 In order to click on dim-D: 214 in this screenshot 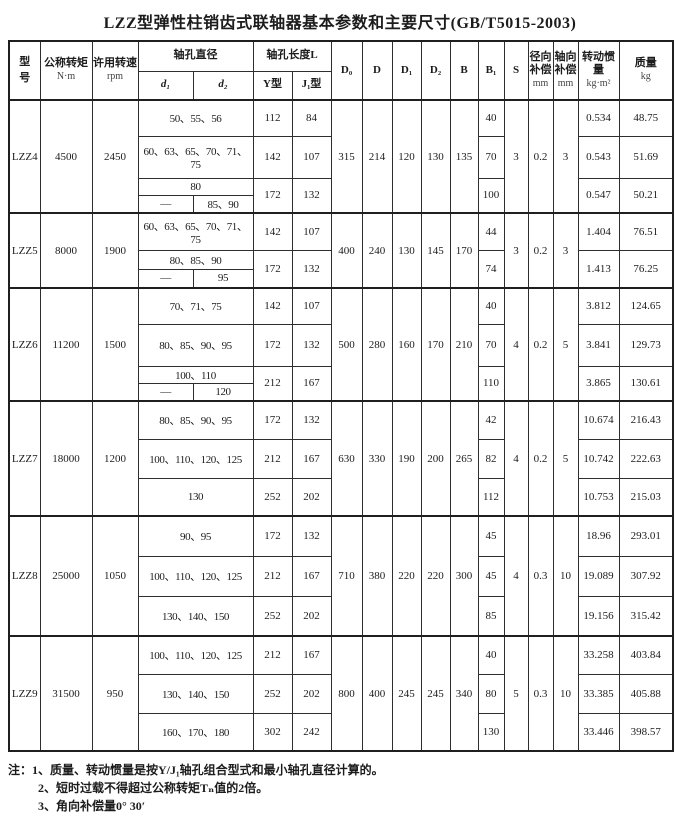, I will do `click(377, 156)`.